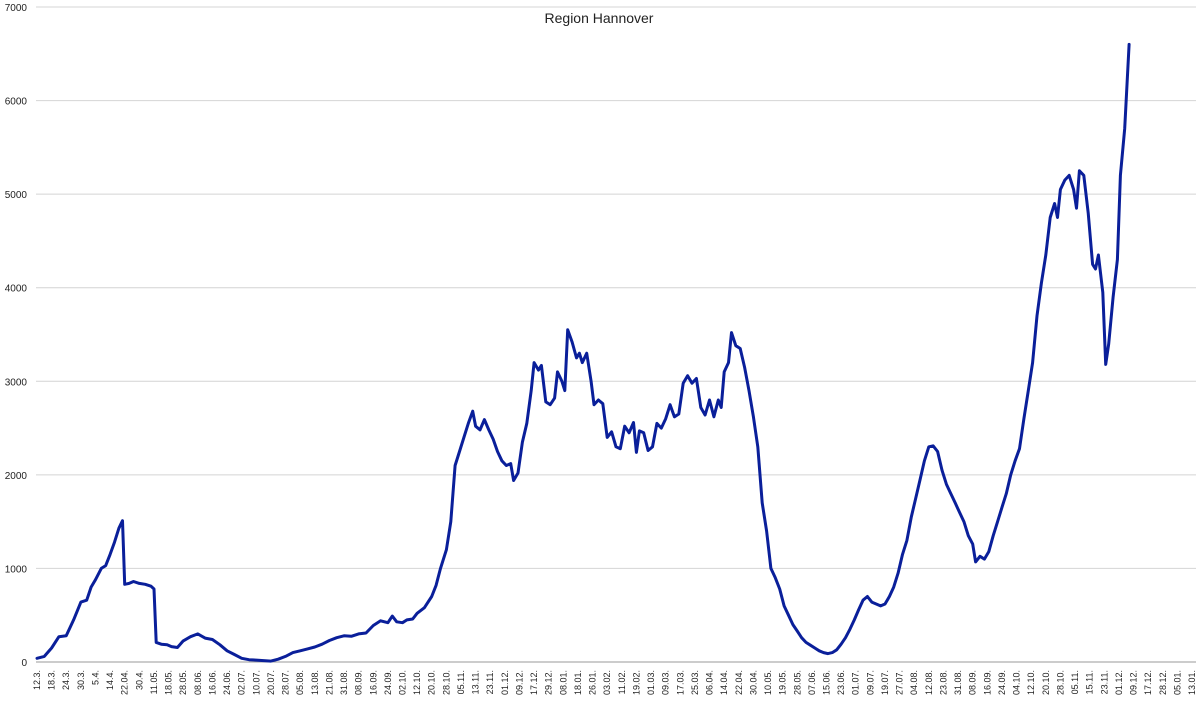 This screenshot has width=1200, height=728. I want to click on x-tick-label: 02.10., so click(403, 682).